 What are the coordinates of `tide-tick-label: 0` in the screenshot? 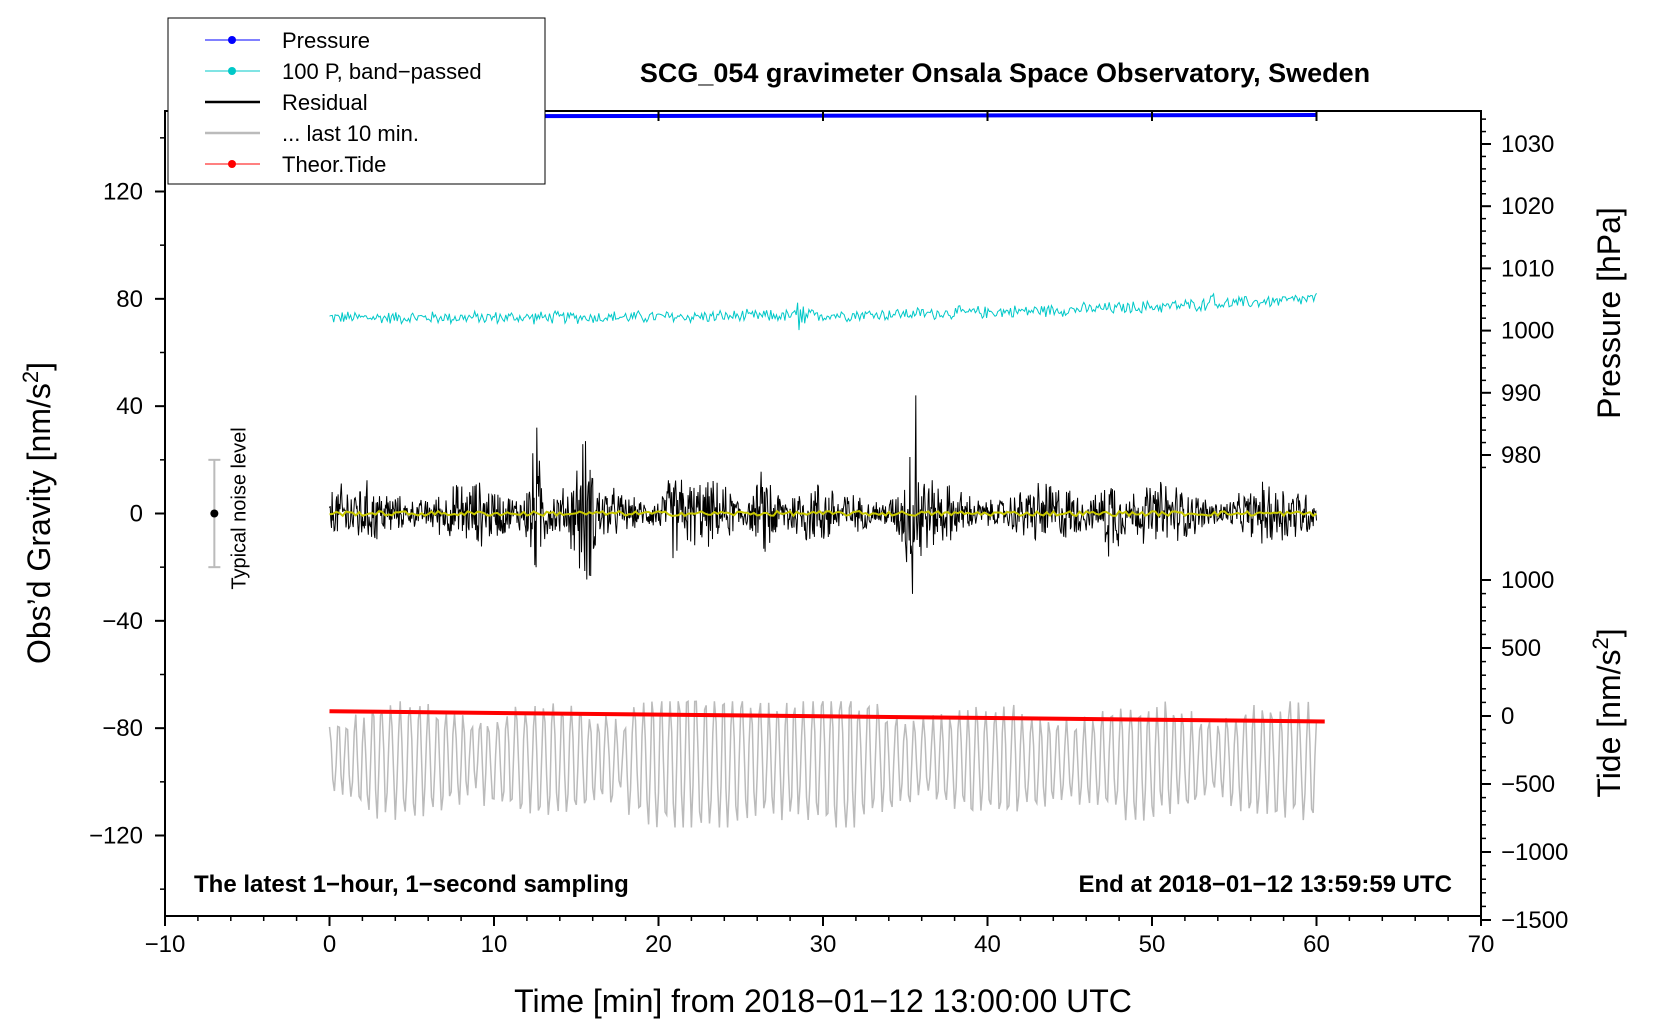 It's located at (1507, 716).